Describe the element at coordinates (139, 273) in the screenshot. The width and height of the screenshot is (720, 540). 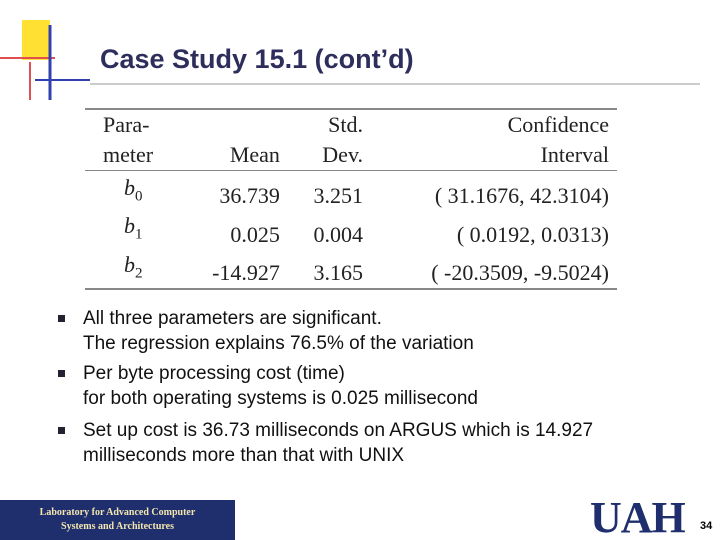
I see `parameter-subscript: 2` at that location.